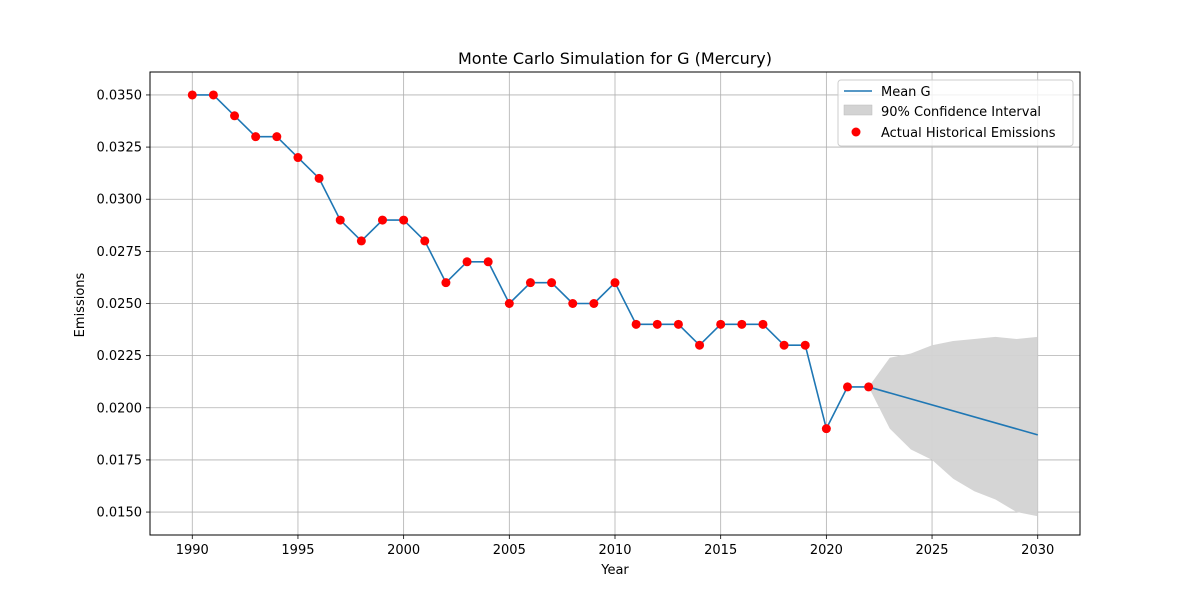 The image size is (1200, 600). I want to click on x-tick-label: 2005, so click(509, 550).